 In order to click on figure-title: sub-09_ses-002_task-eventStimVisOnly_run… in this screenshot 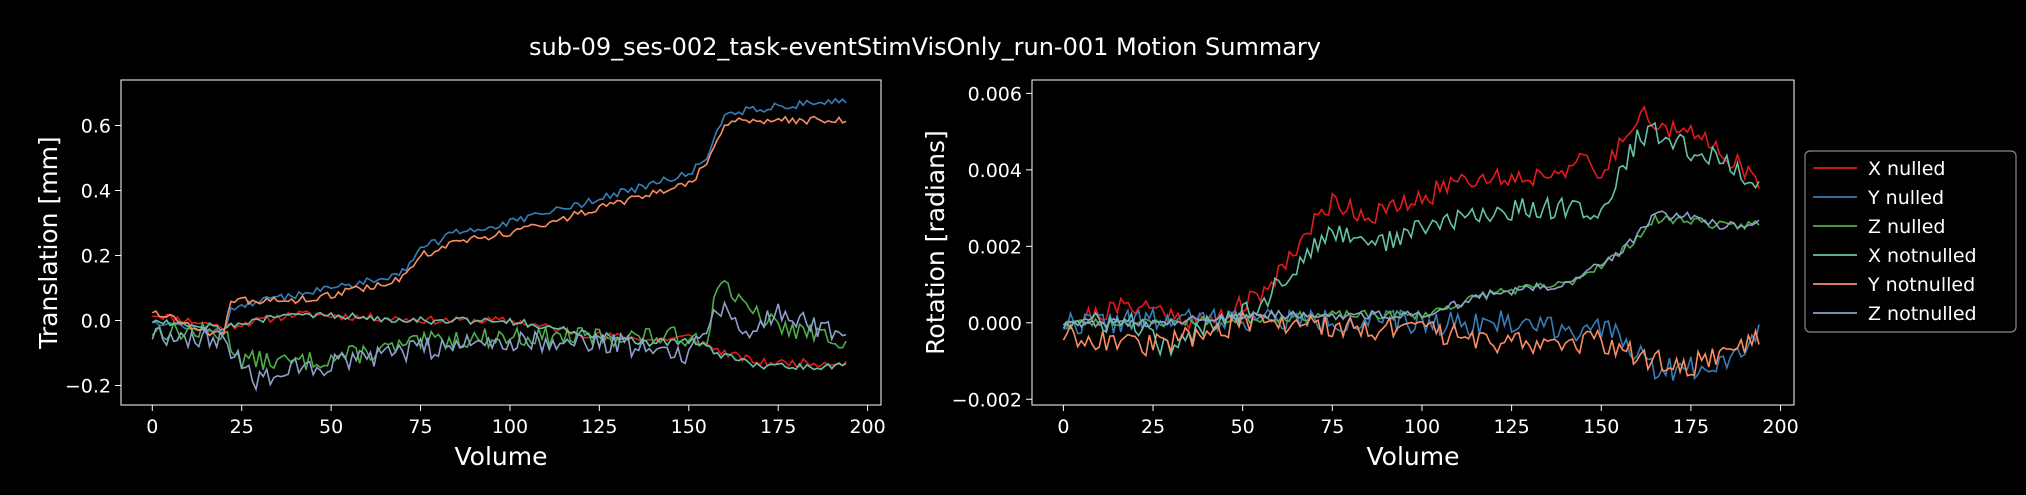, I will do `click(925, 47)`.